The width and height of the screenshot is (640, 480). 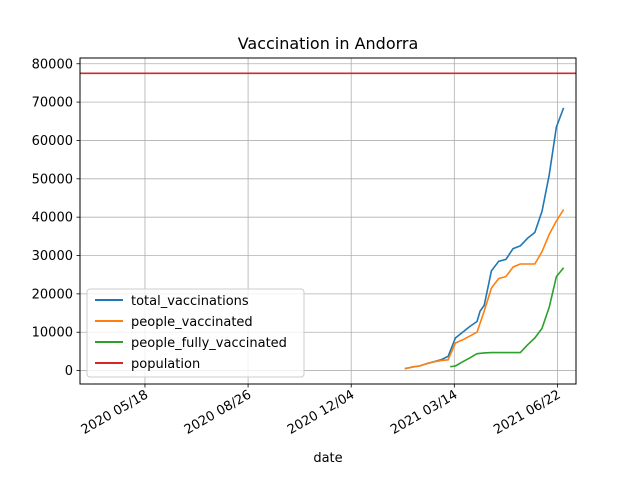 What do you see at coordinates (52, 256) in the screenshot?
I see `y-tick-label: 30000` at bounding box center [52, 256].